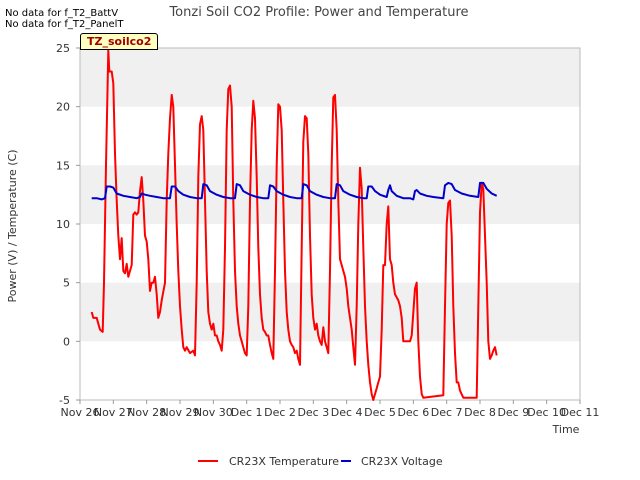  Describe the element at coordinates (63, 48) in the screenshot. I see `y-tick-label: 25` at that location.